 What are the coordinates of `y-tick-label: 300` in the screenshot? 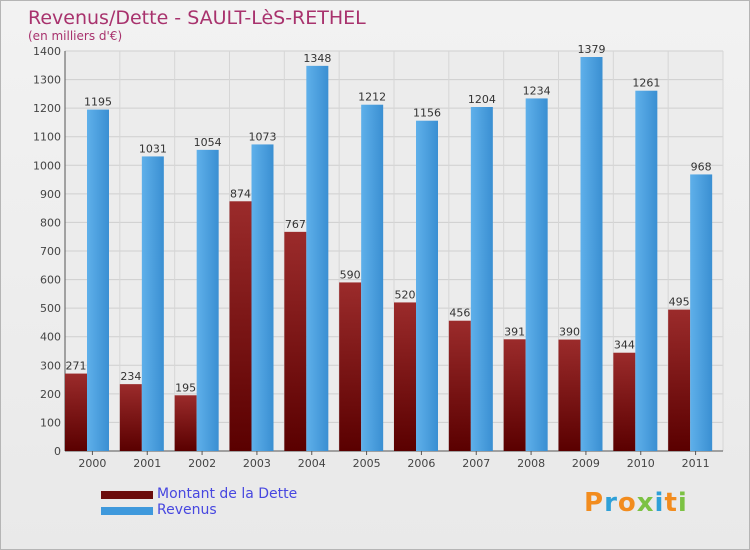 It's located at (50, 365).